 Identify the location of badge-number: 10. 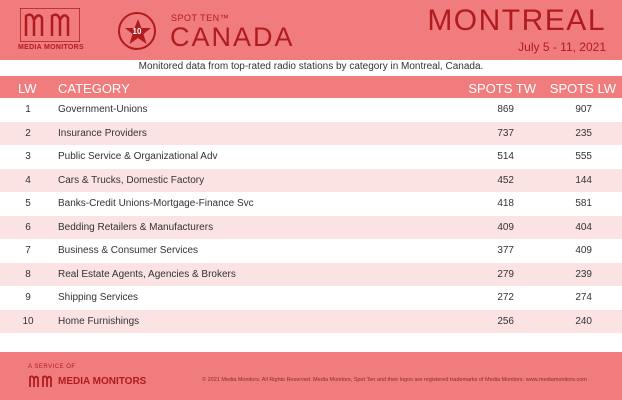
(137, 31).